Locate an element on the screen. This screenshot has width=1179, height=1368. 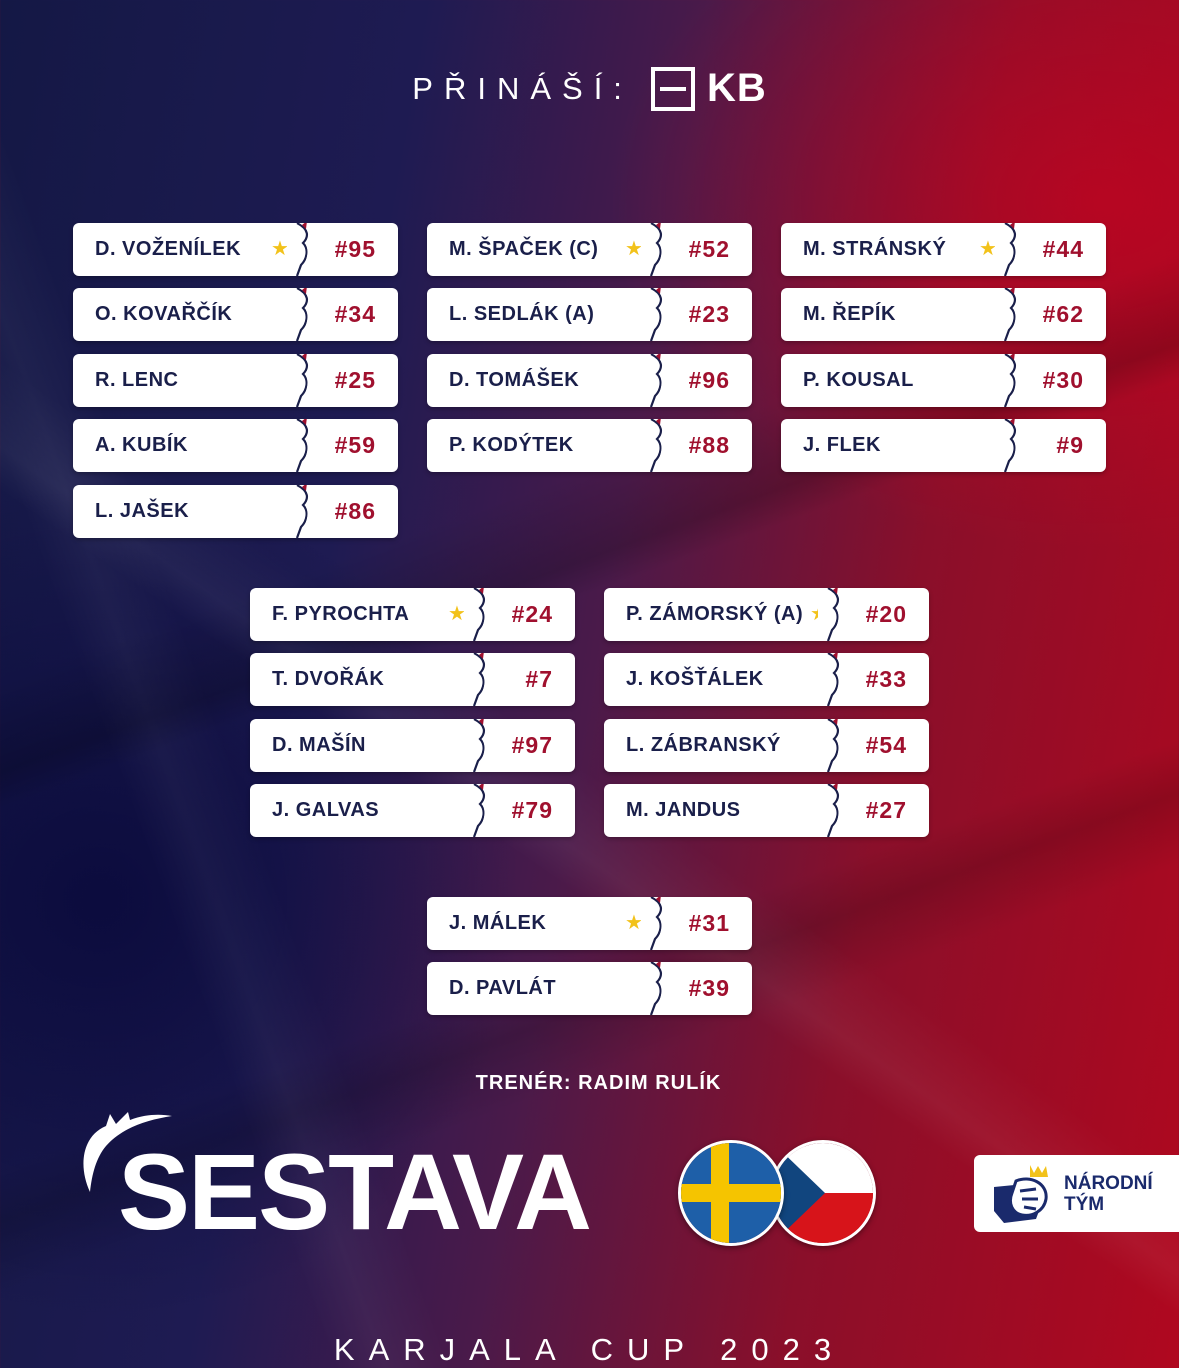
player-name: M. STRÁNSKÝ is located at coordinates (875, 249).